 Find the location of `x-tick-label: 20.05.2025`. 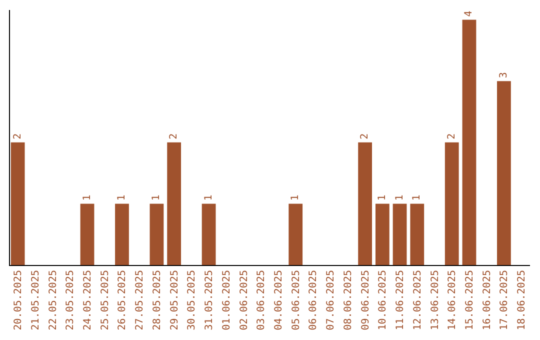

x-tick-label: 20.05.2025 is located at coordinates (18, 300).